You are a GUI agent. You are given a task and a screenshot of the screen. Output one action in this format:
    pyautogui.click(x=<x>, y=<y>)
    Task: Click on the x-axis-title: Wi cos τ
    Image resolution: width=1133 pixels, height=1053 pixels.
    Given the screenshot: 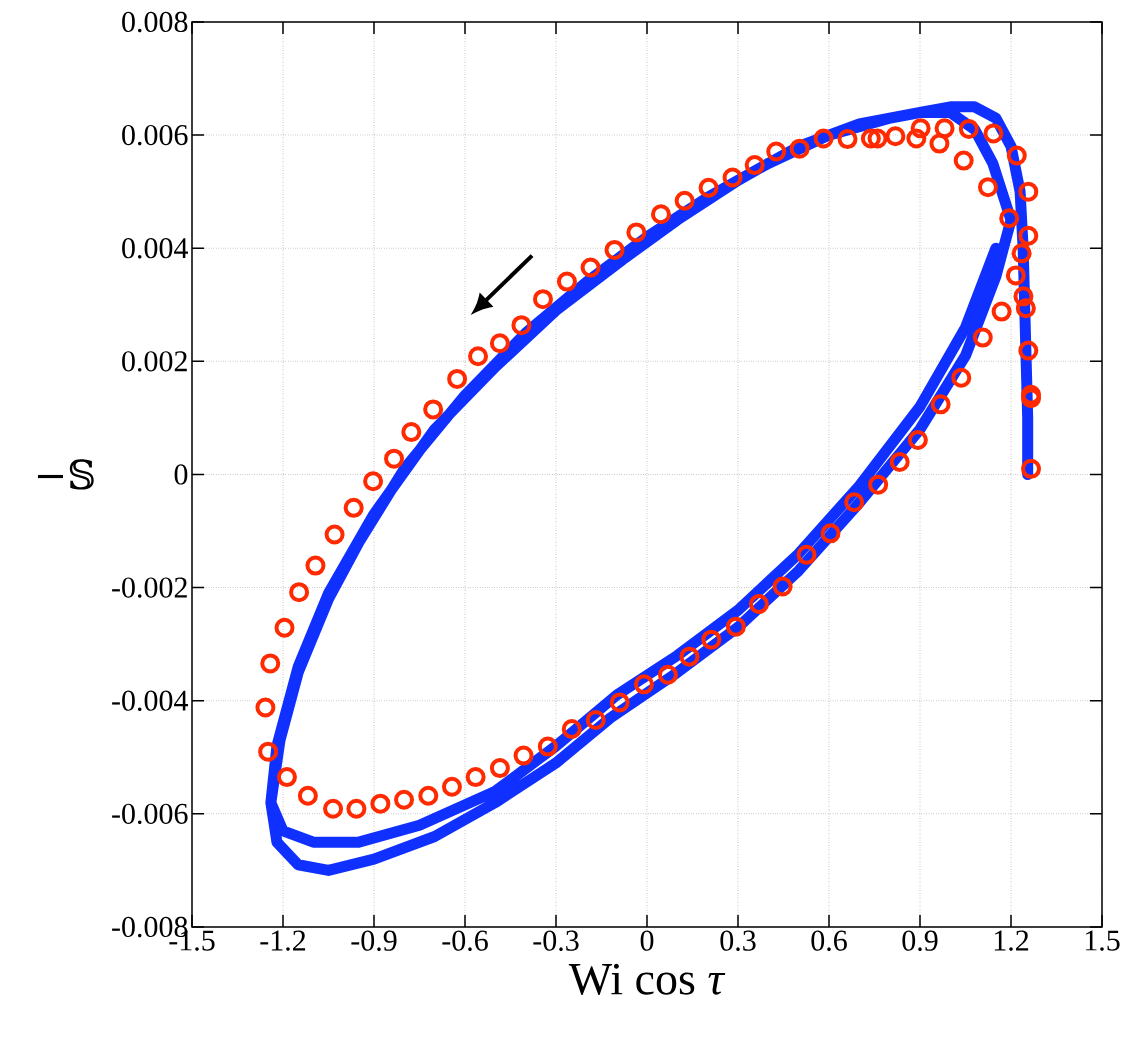 What is the action you would take?
    pyautogui.click(x=647, y=979)
    